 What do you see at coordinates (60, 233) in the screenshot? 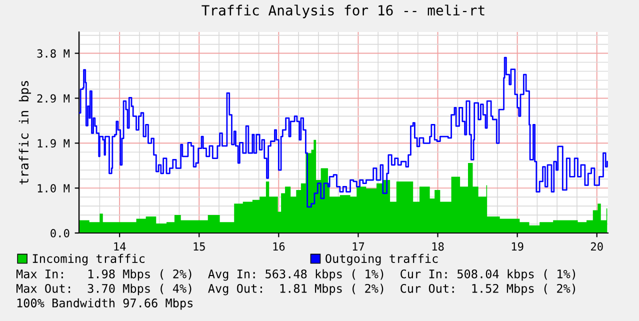
I see `y-tick-label: 0.0` at bounding box center [60, 233].